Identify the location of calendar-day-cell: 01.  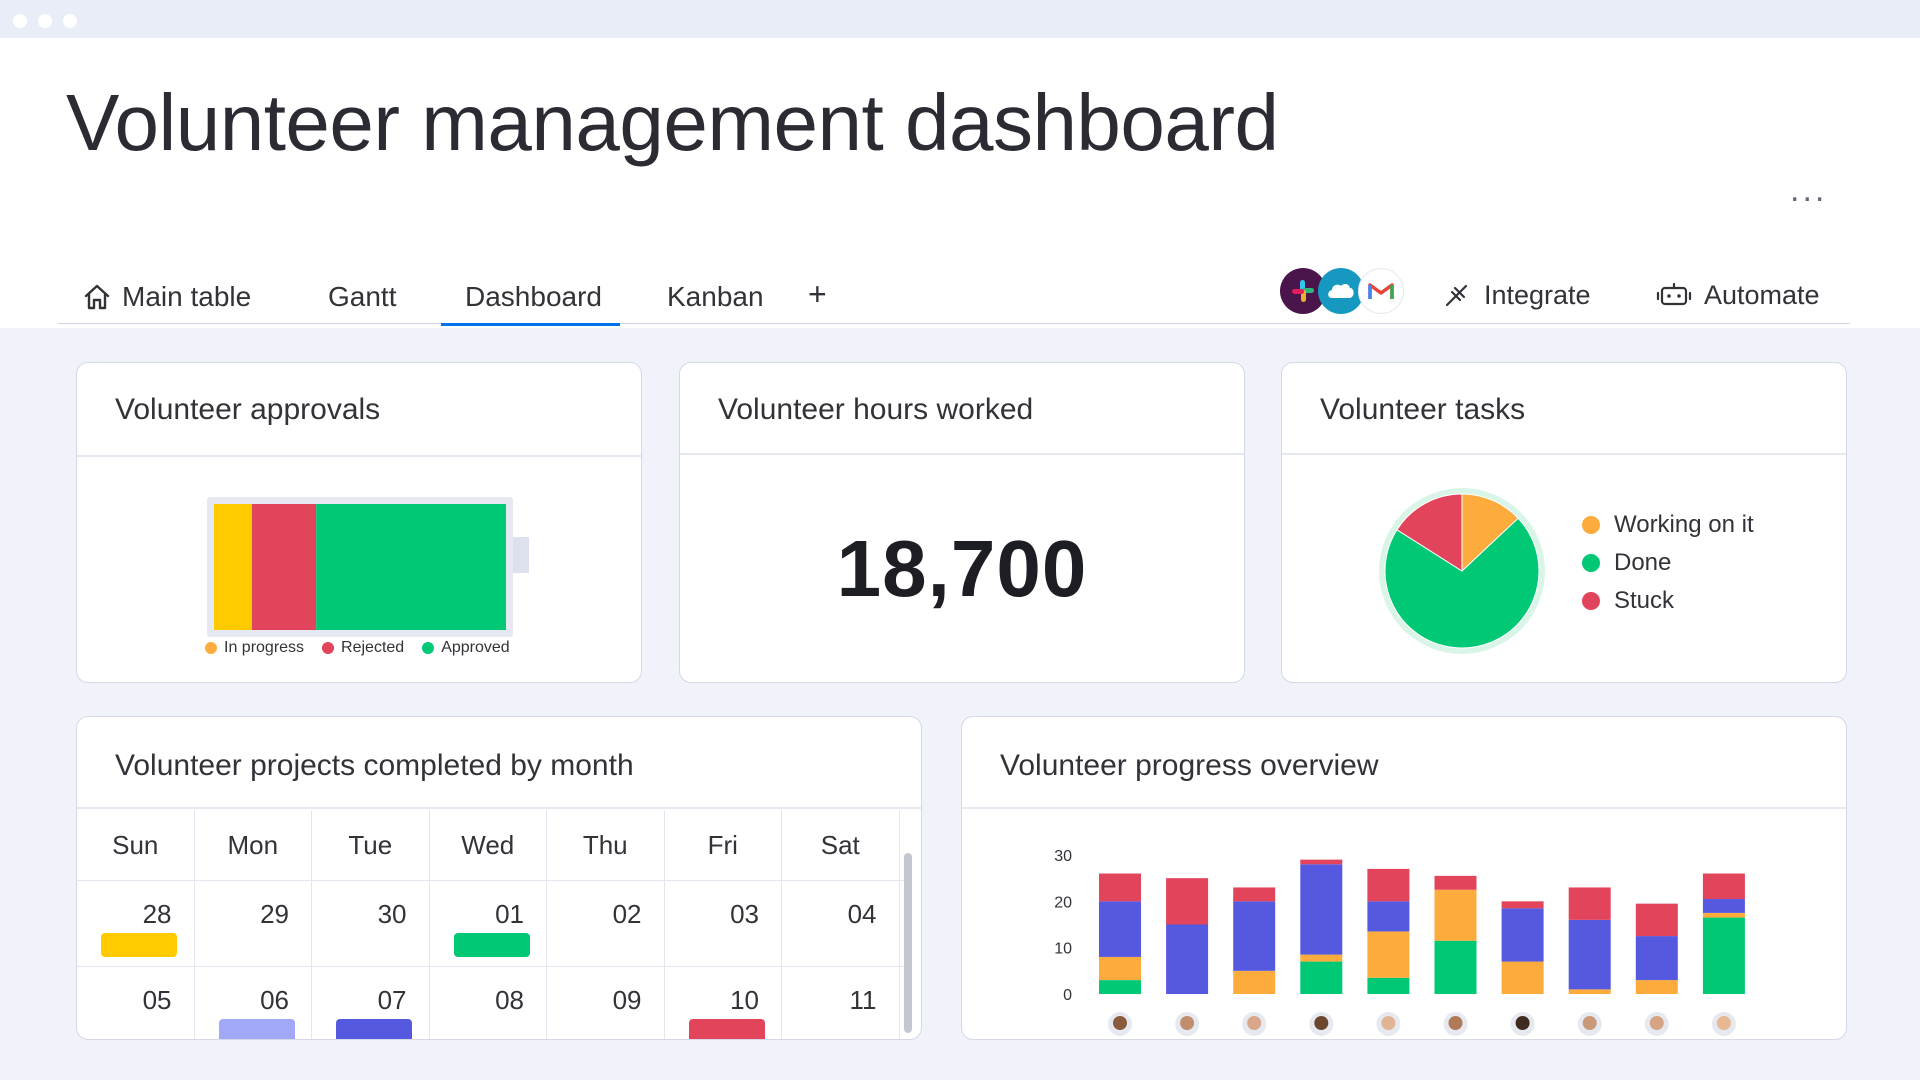
(488, 923).